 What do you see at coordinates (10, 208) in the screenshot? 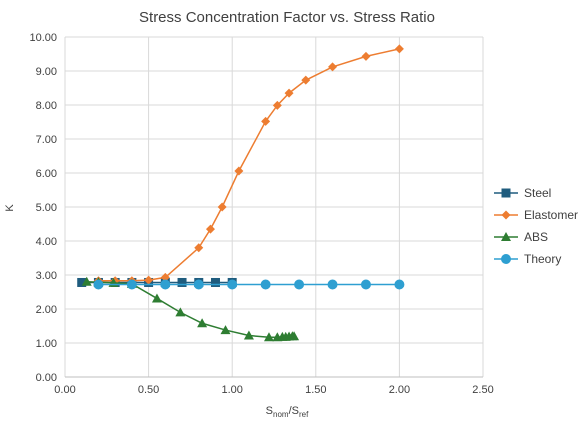
I see `y-axis-label: K` at bounding box center [10, 208].